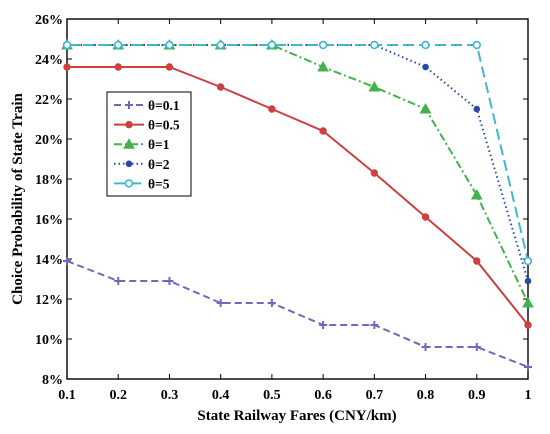 Image resolution: width=550 pixels, height=434 pixels. Describe the element at coordinates (221, 395) in the screenshot. I see `x-tick-label: 0.4` at that location.